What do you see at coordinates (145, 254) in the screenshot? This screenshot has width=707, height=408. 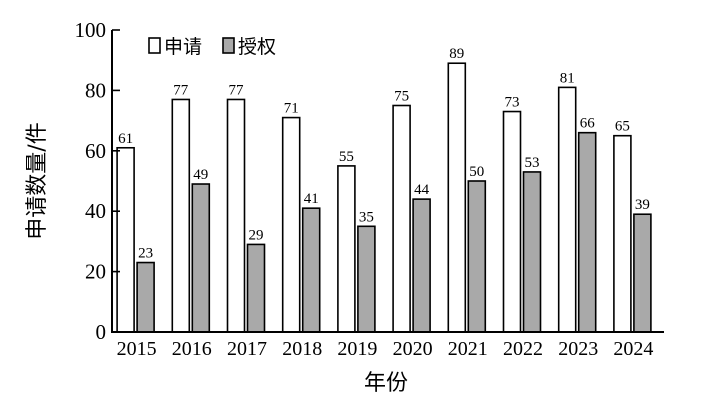 I see `bar-label-grant-2015: 23` at bounding box center [145, 254].